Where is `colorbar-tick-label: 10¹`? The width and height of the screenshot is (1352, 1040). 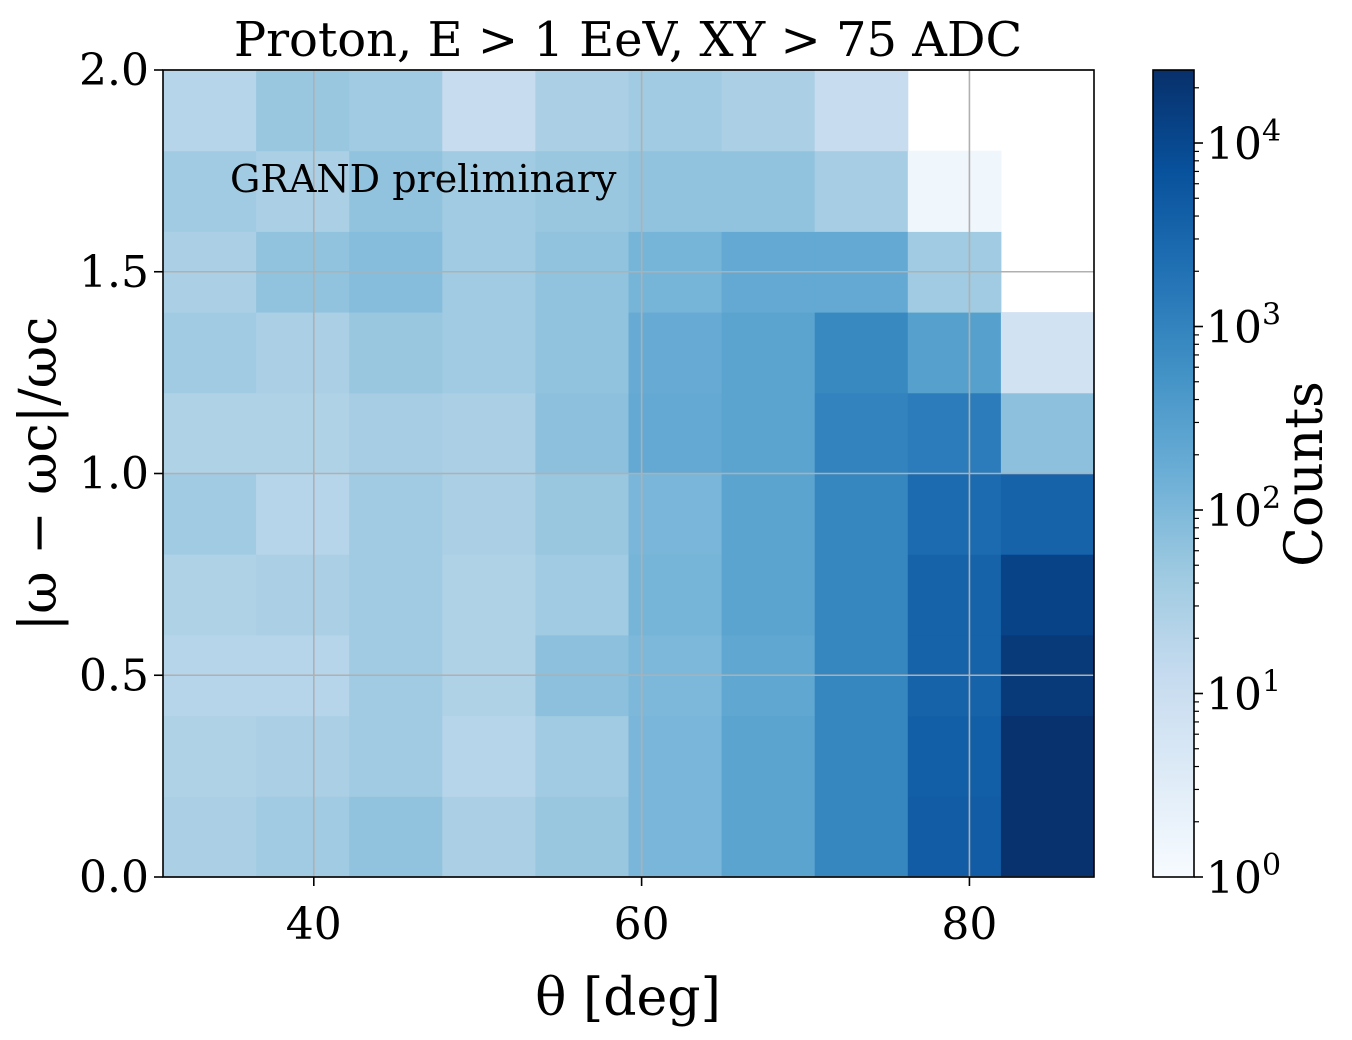
colorbar-tick-label: 10¹ is located at coordinates (1243, 693).